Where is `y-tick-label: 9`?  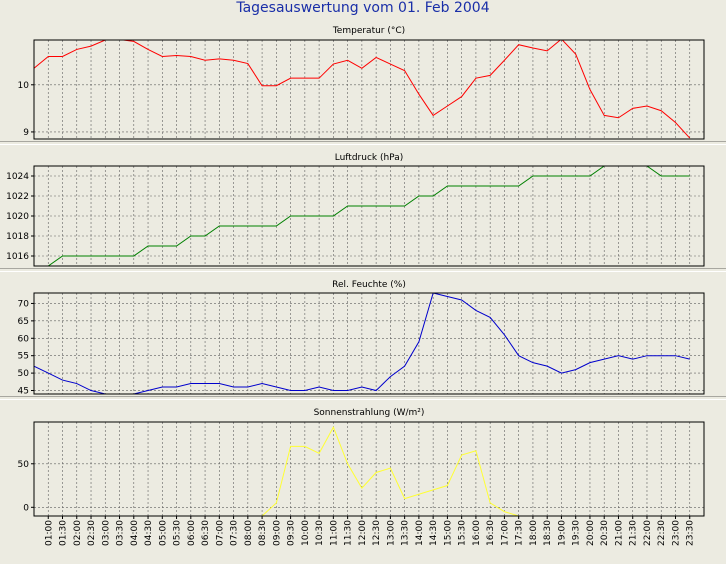
y-tick-label: 9 is located at coordinates (26, 133).